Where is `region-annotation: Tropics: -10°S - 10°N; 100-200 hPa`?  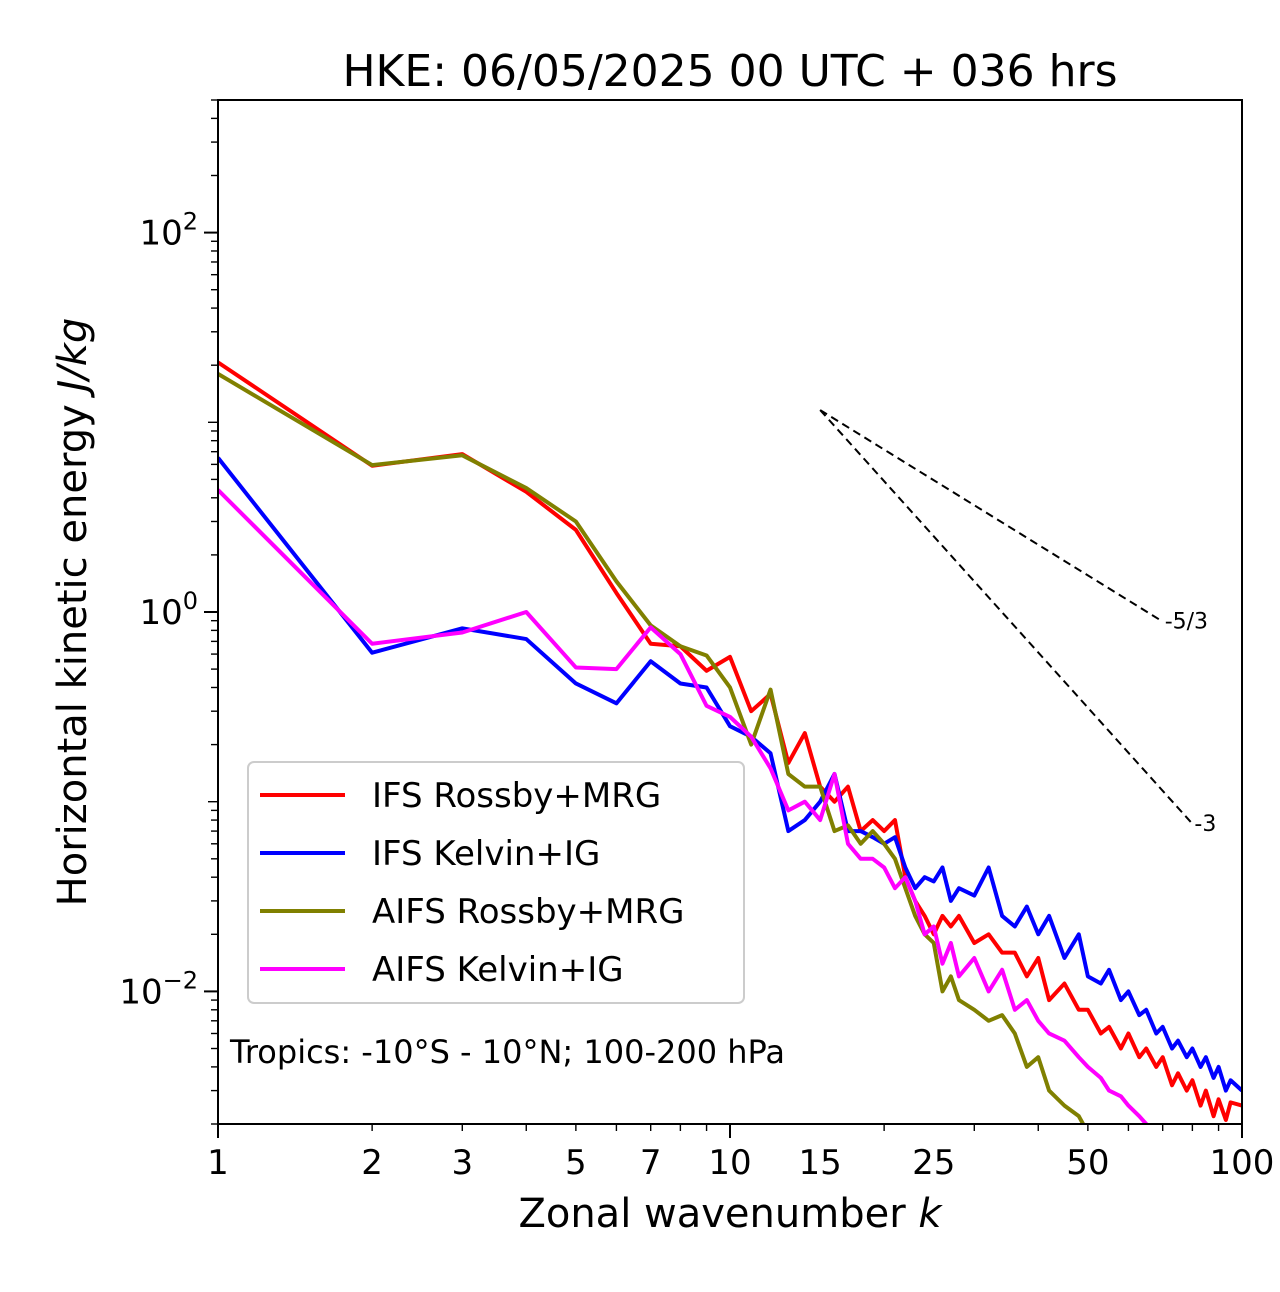
region-annotation: Tropics: -10°S - 10°N; 100-200 hPa is located at coordinates (507, 1052).